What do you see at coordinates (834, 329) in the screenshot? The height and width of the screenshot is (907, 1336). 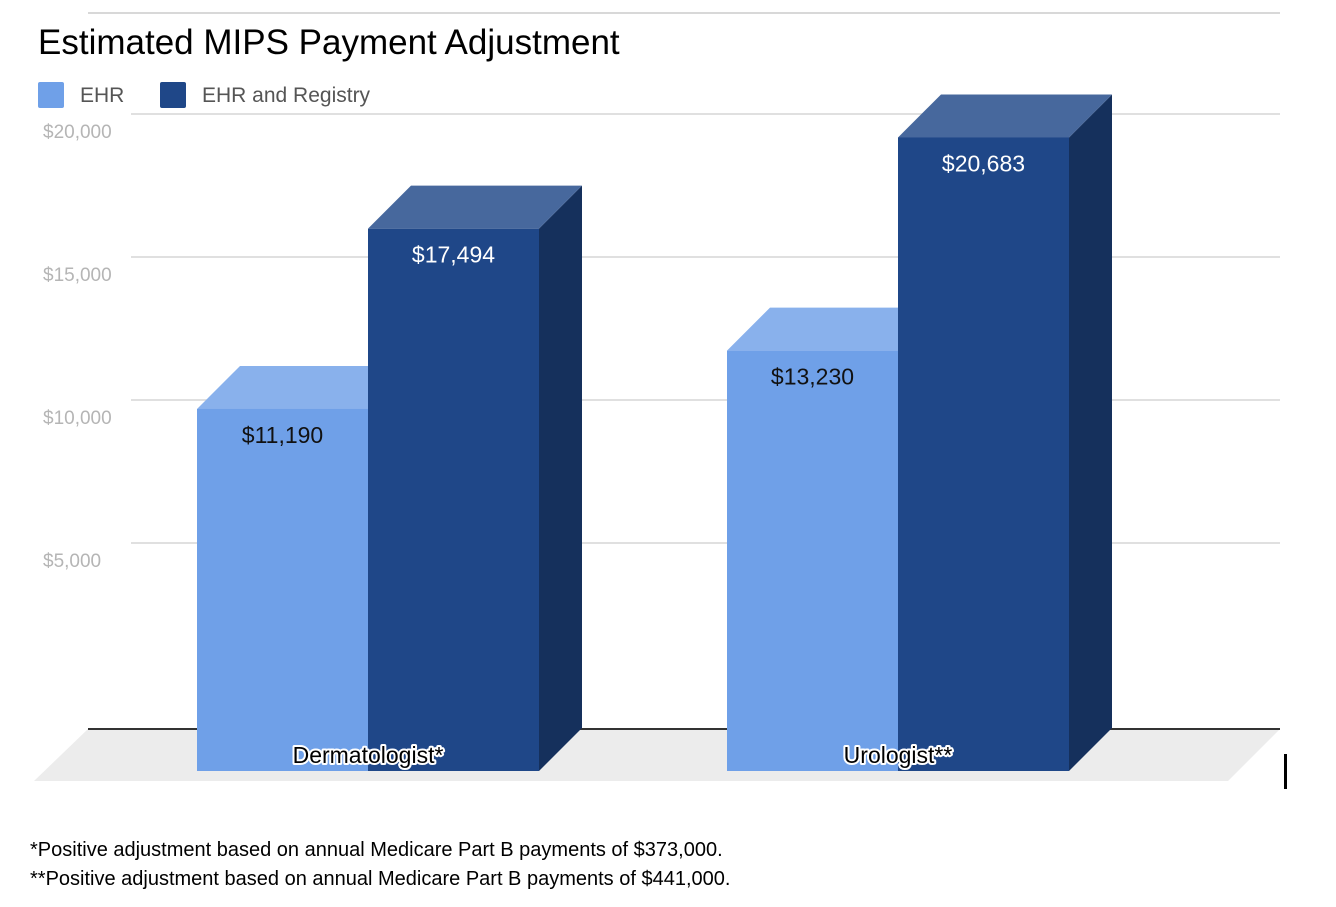 I see `bar-ehr-urologist-top` at bounding box center [834, 329].